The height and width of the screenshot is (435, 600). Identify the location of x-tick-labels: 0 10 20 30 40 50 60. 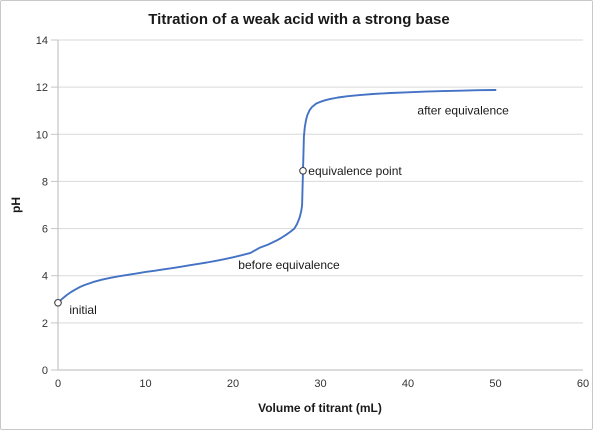
(322, 384).